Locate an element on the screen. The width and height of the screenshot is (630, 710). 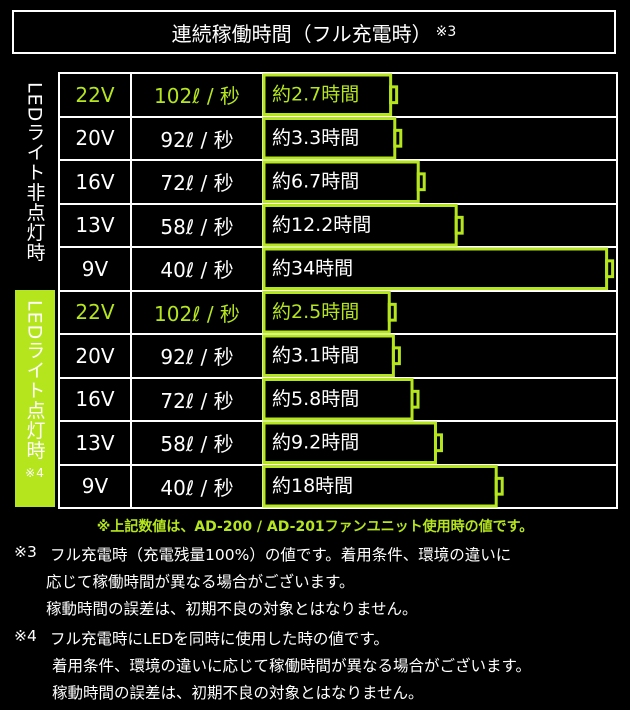
group-label: LEDライト点灯時 ※4 is located at coordinates (35, 398).